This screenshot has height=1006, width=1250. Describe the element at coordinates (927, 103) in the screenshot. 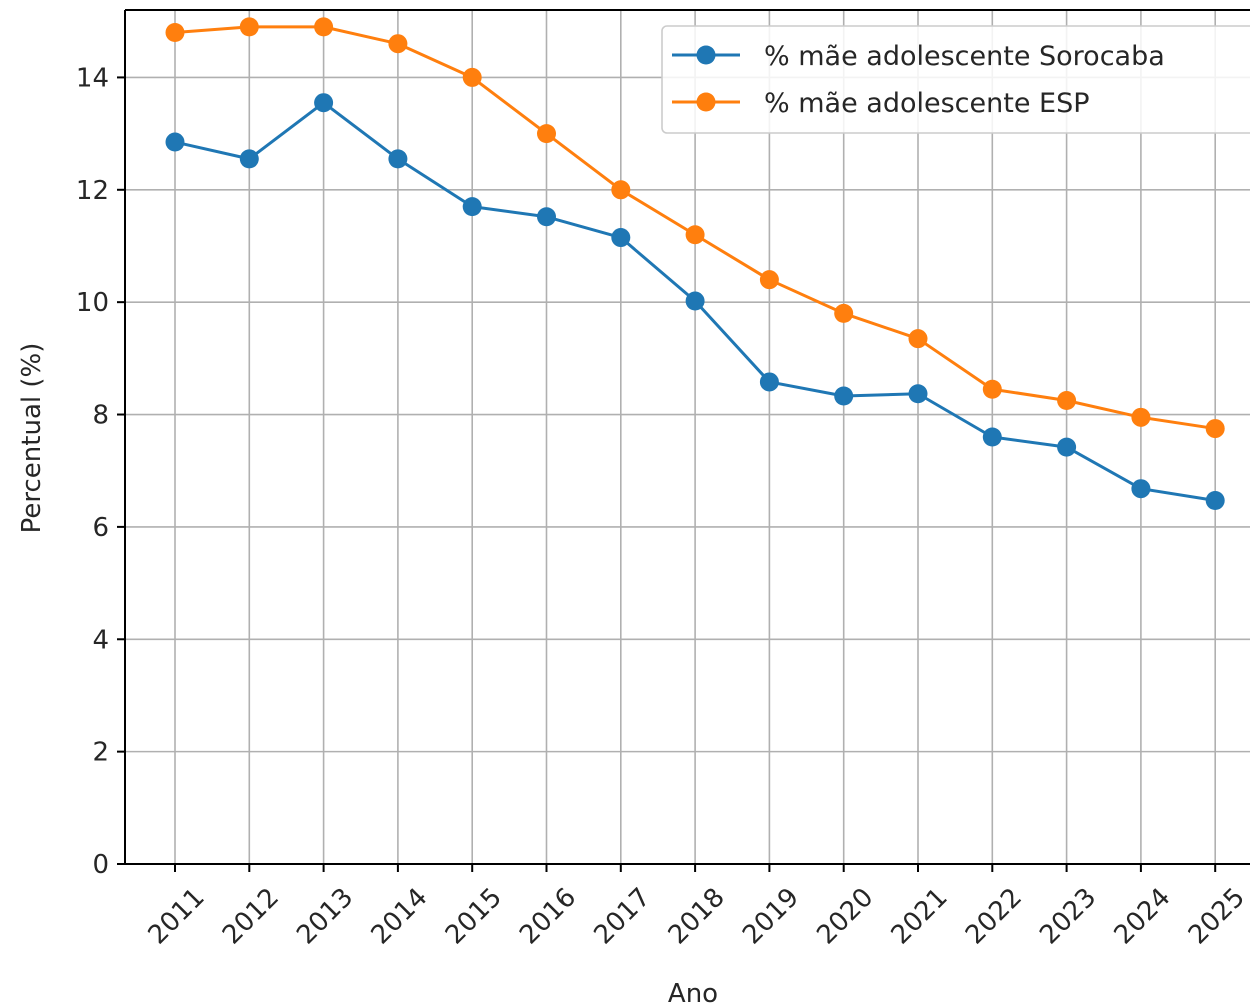

I see `legend-label-2: % mãe adolescente ESP` at that location.